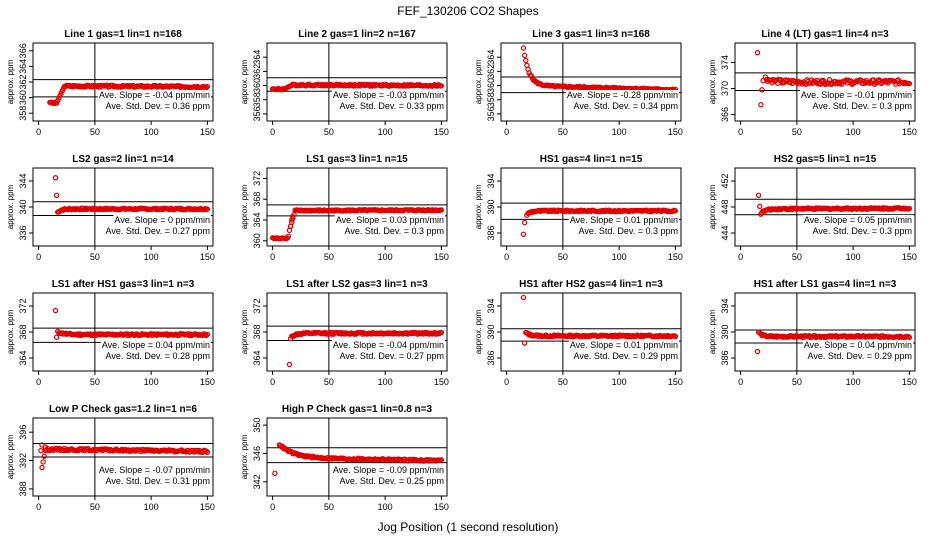 This screenshot has height=540, width=936. Describe the element at coordinates (725, 88) in the screenshot. I see `y-tick-label: 370` at that location.